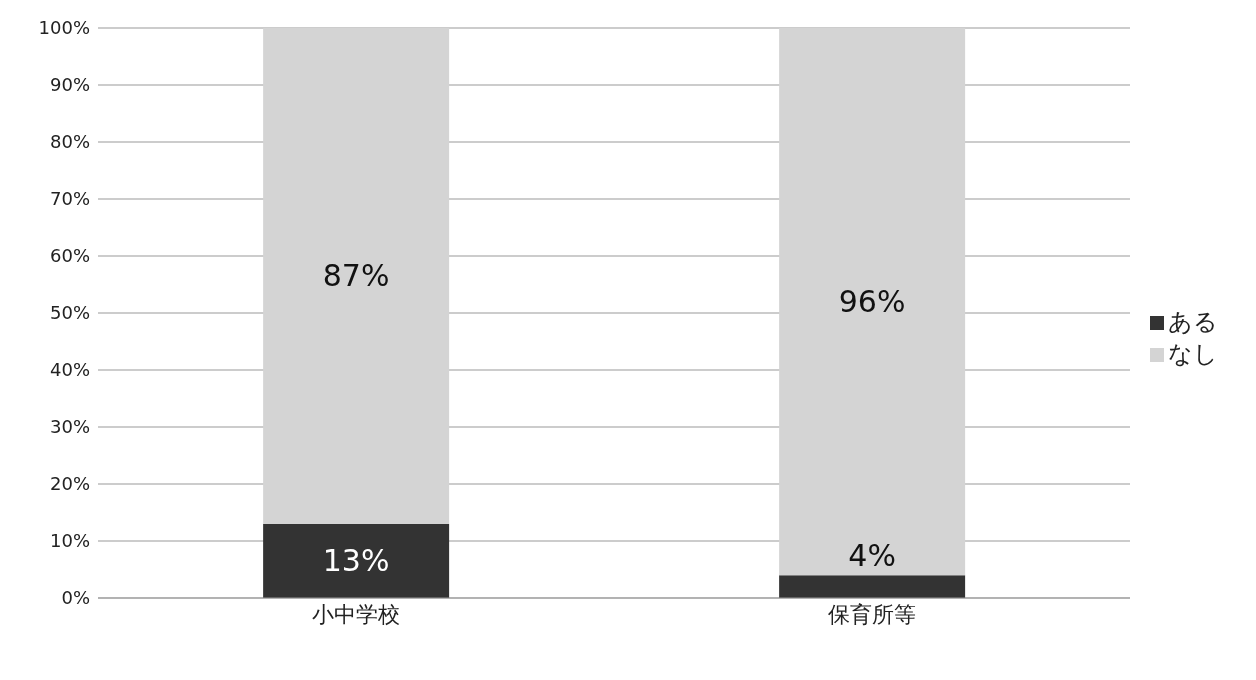  I want to click on y-tick-label: 40%, so click(69, 370).